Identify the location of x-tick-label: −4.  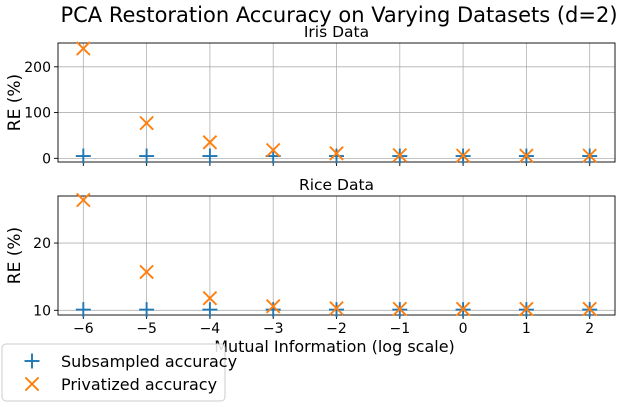
(210, 329).